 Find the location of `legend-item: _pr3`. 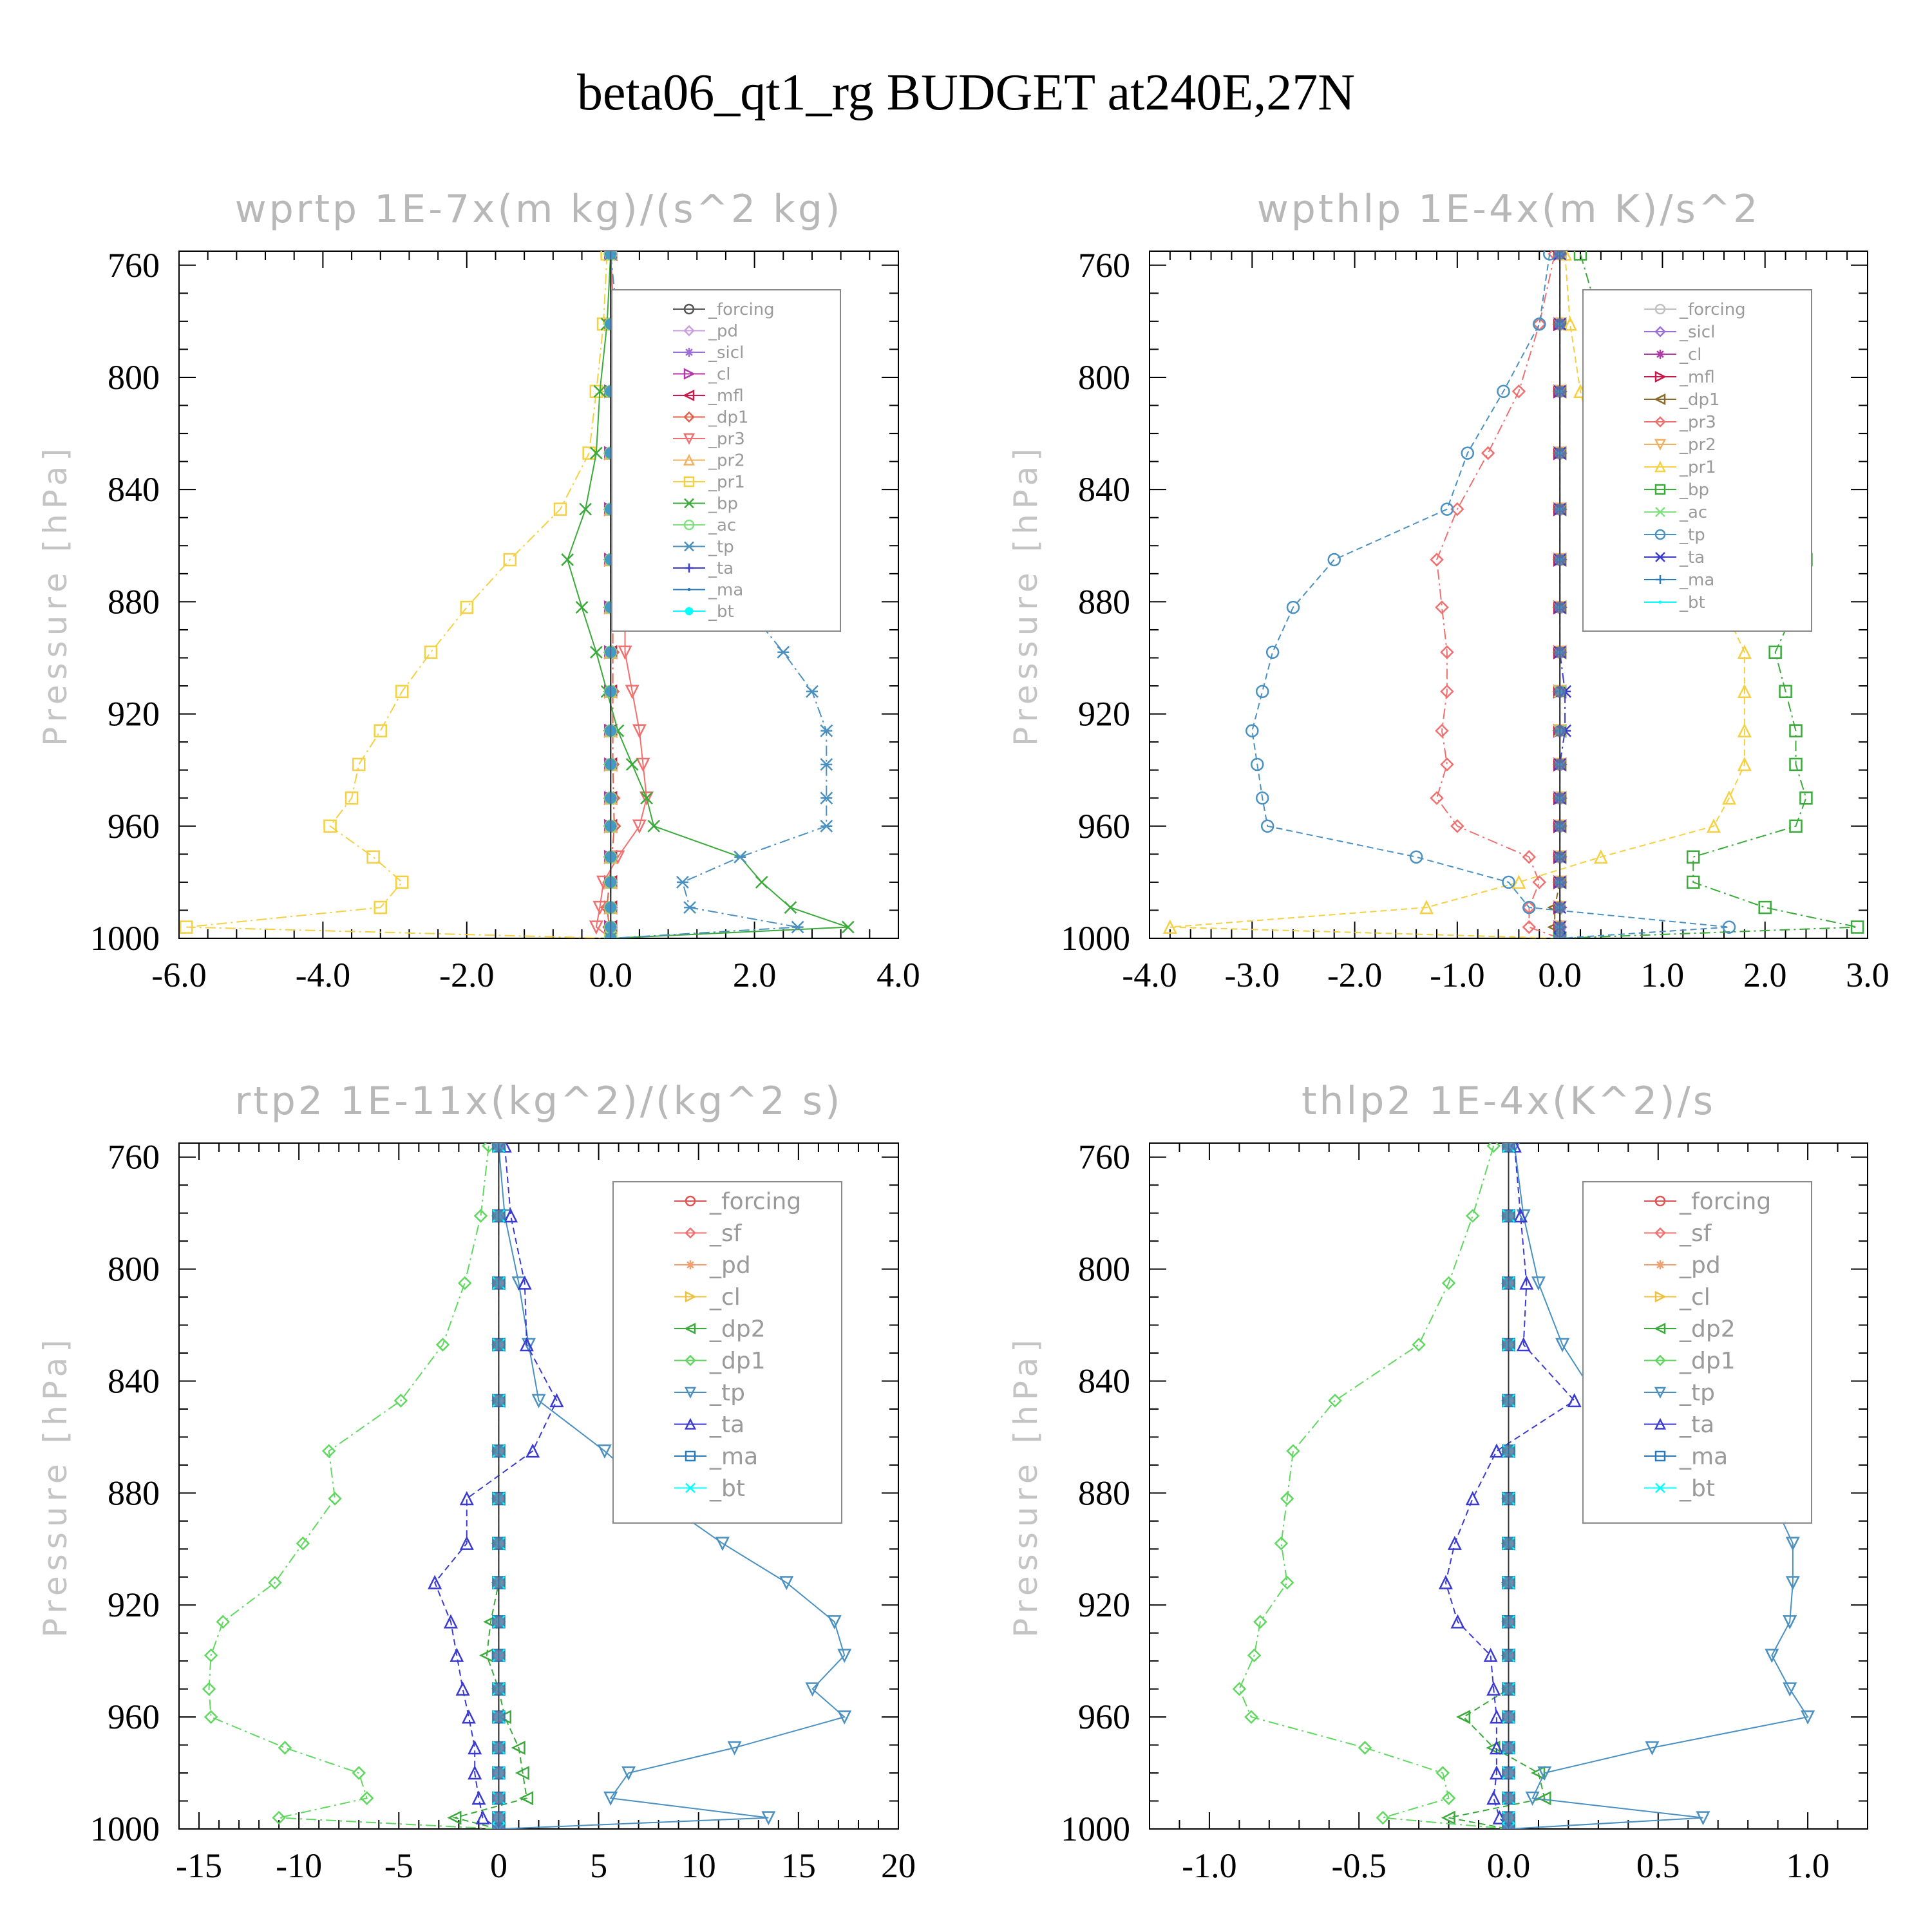

legend-item: _pr3 is located at coordinates (709, 439).